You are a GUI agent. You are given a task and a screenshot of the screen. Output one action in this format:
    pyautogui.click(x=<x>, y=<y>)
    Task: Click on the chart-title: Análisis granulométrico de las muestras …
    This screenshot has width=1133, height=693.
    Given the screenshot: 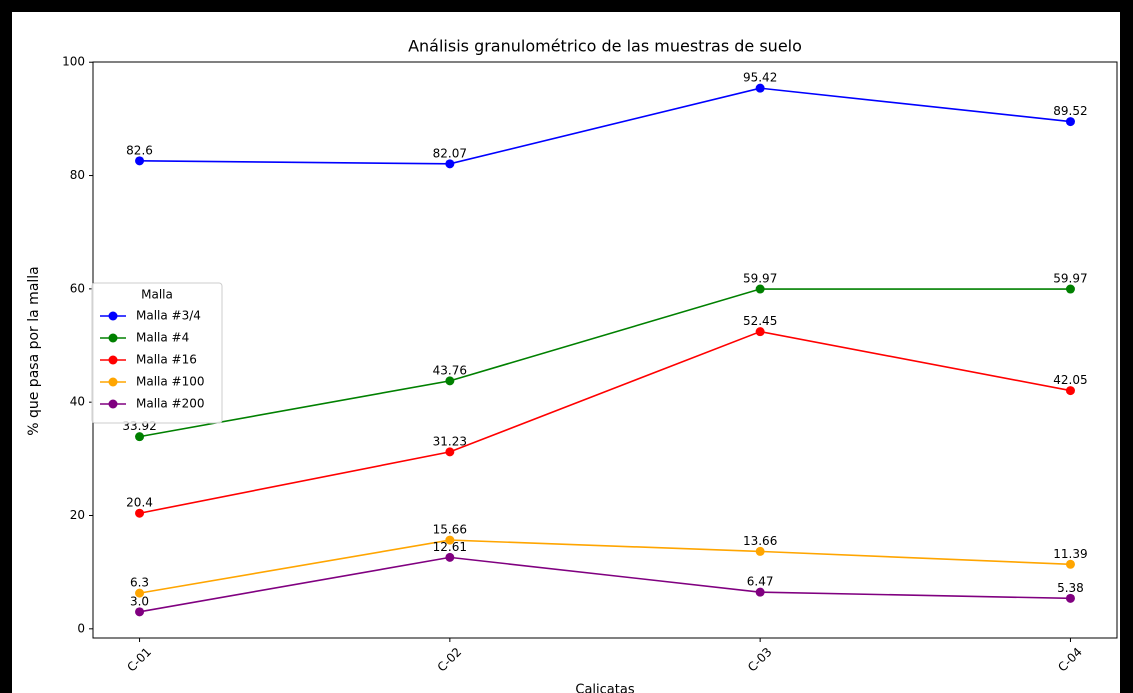 What is the action you would take?
    pyautogui.click(x=605, y=46)
    